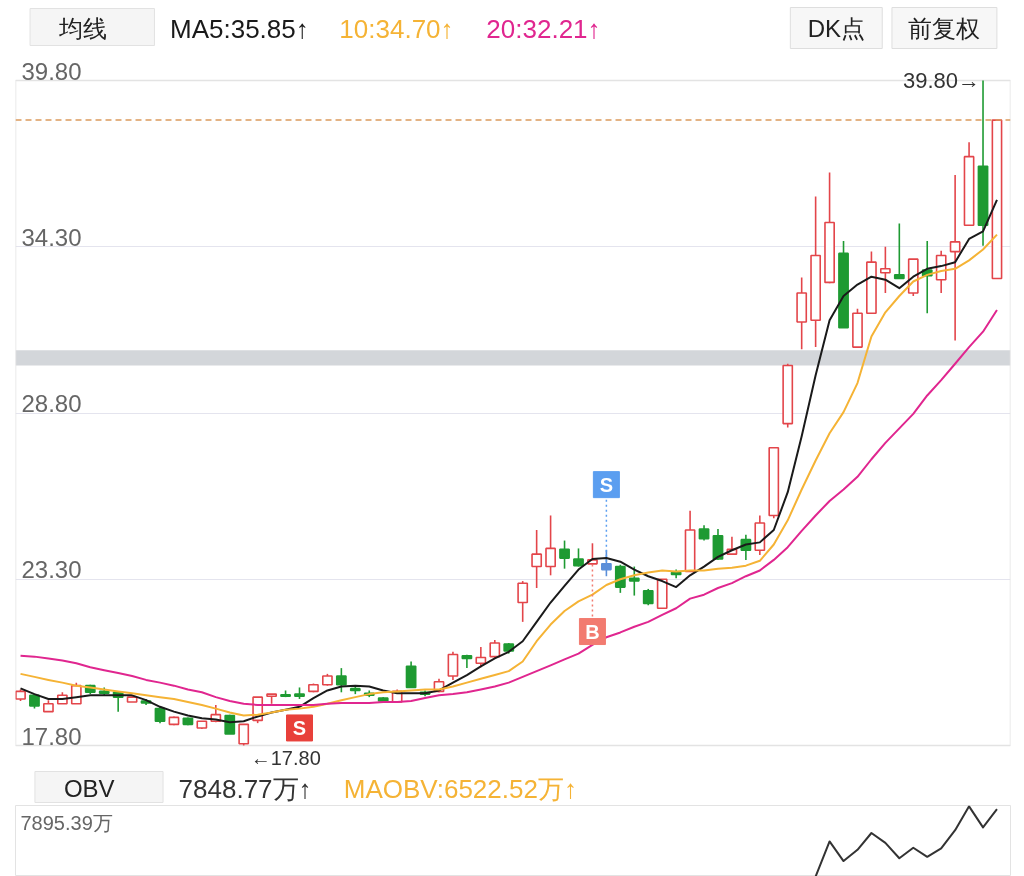 This screenshot has height=876, width=1024. Describe the element at coordinates (82, 28) in the screenshot. I see `chart-title: 均线` at that location.